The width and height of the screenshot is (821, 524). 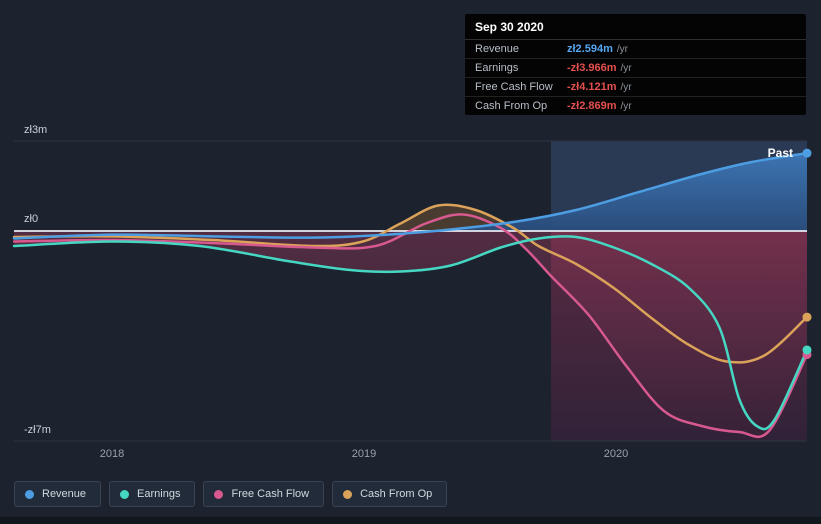 I want to click on tooltip-row-free-cash-flow: Free Cash Flow -zł4.121m /yr, so click(x=635, y=87).